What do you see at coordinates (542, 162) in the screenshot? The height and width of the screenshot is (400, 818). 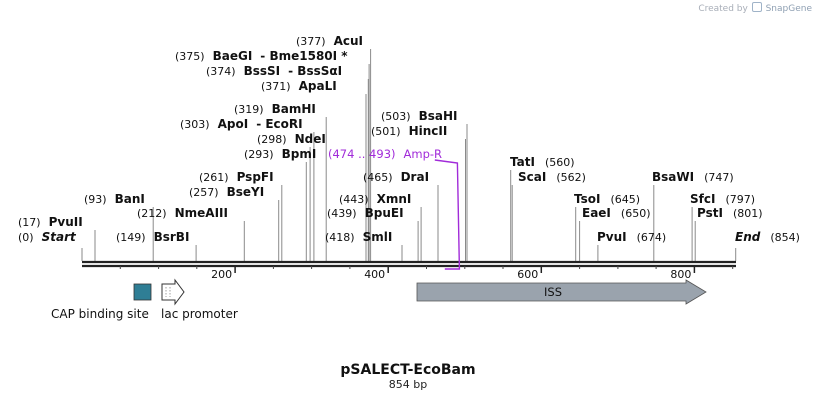 I see `site-label-tati: TatI (560)` at bounding box center [542, 162].